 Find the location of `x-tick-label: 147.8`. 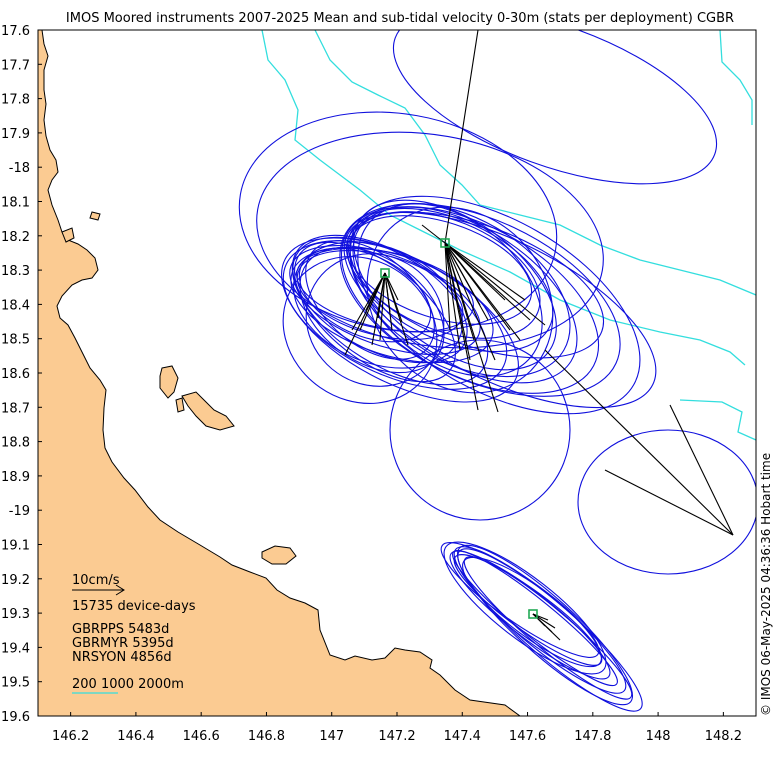

x-tick-label: 147.8 is located at coordinates (592, 736).